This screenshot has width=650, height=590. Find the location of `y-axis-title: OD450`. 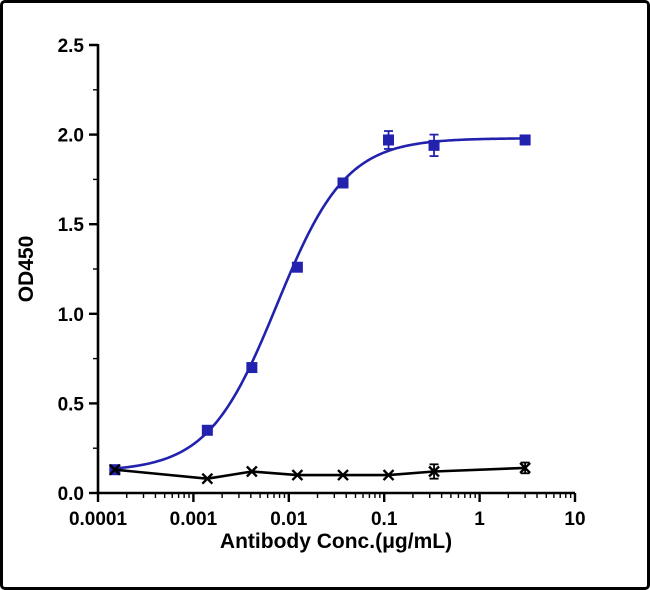

y-axis-title: OD450 is located at coordinates (26, 269).